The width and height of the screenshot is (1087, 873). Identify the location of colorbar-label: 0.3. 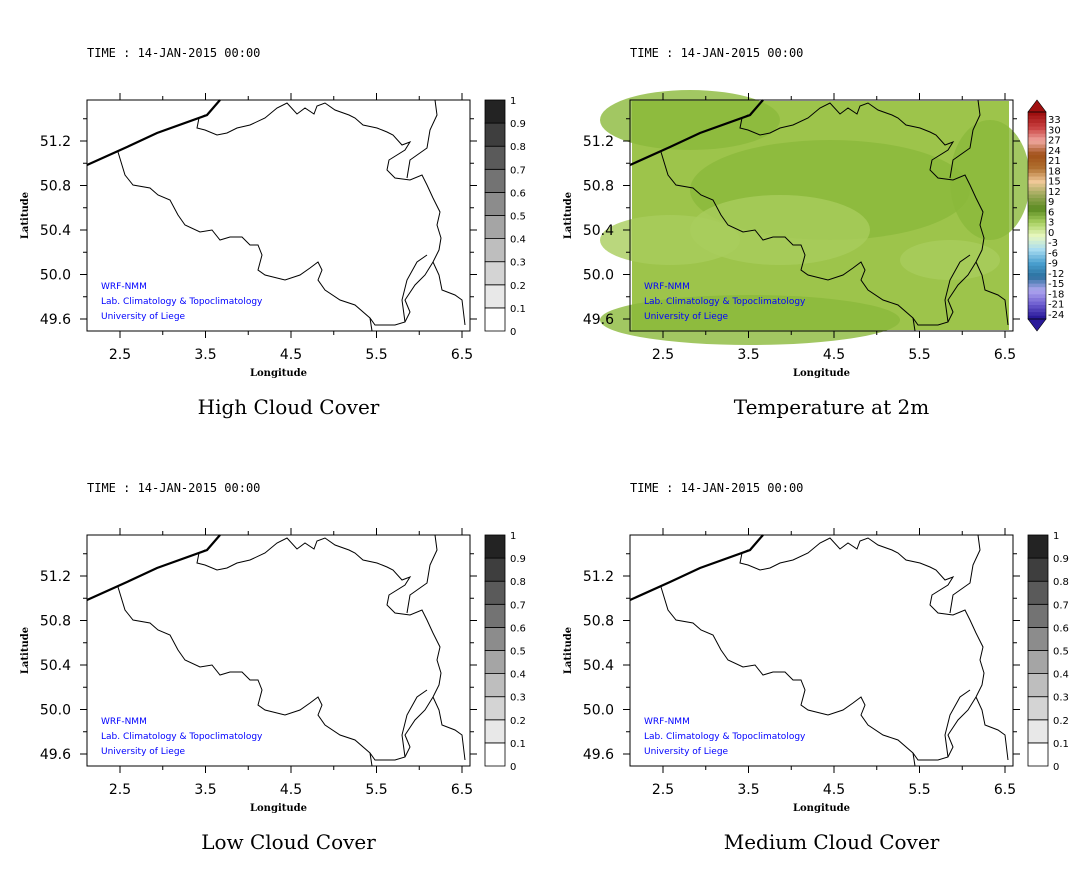
(518, 698).